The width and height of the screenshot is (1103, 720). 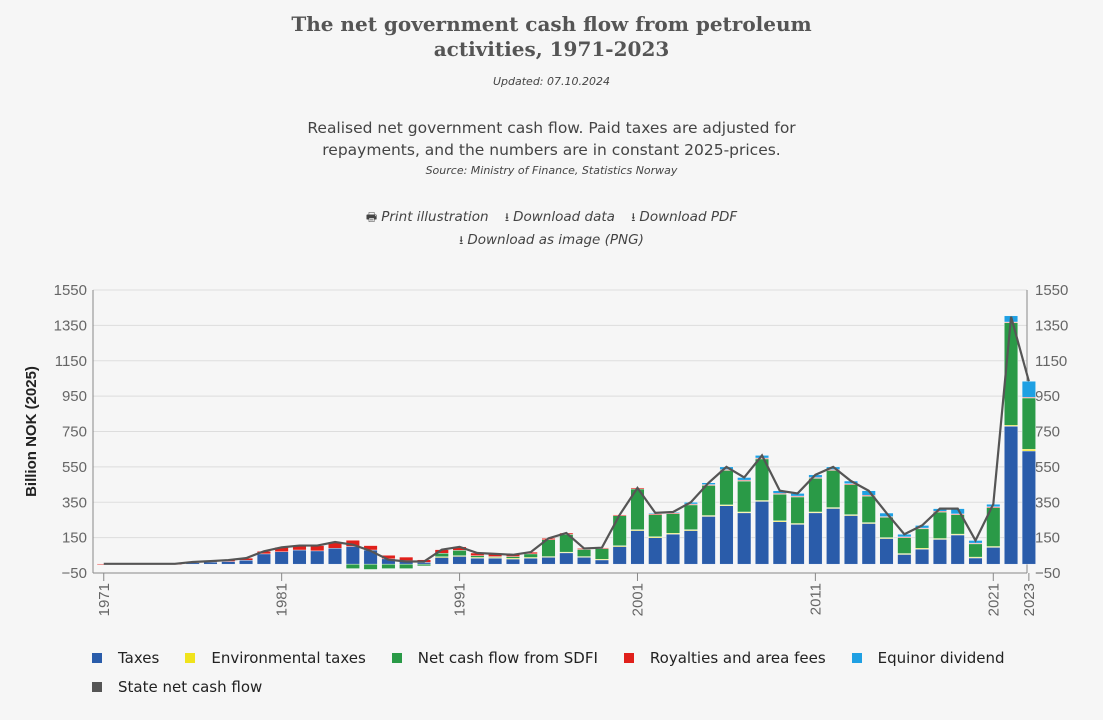 I want to click on y-tick-label-right: 750, so click(x=1047, y=432).